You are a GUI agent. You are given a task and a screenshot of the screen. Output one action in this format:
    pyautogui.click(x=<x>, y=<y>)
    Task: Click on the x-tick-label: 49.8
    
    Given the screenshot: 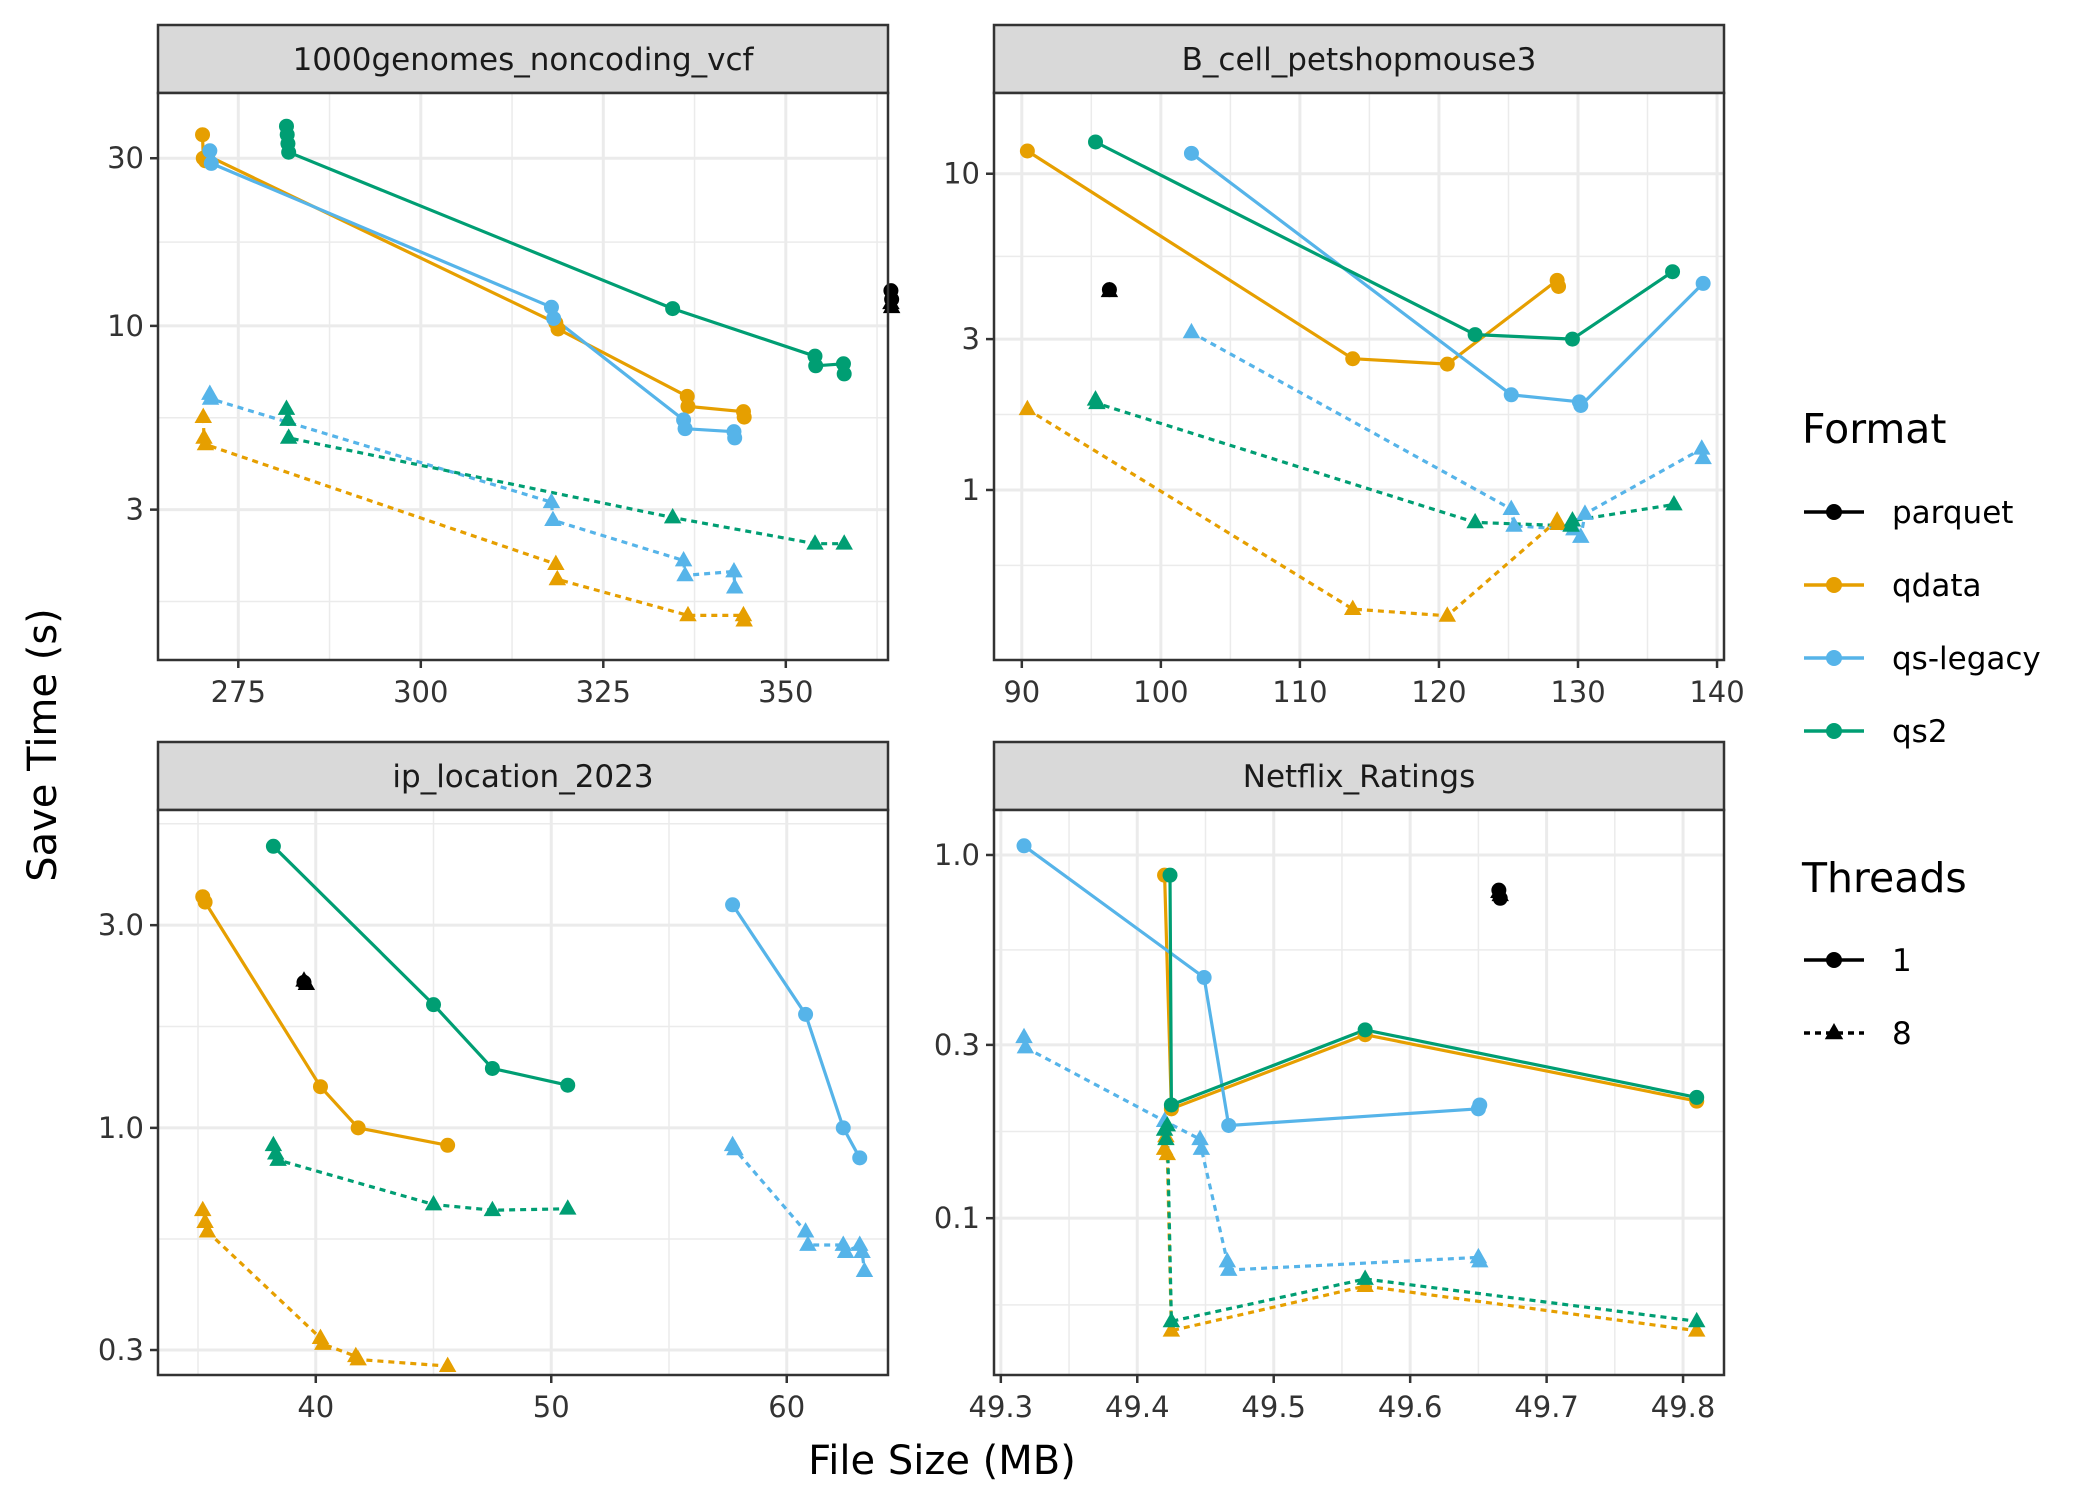 What is the action you would take?
    pyautogui.click(x=1683, y=1407)
    